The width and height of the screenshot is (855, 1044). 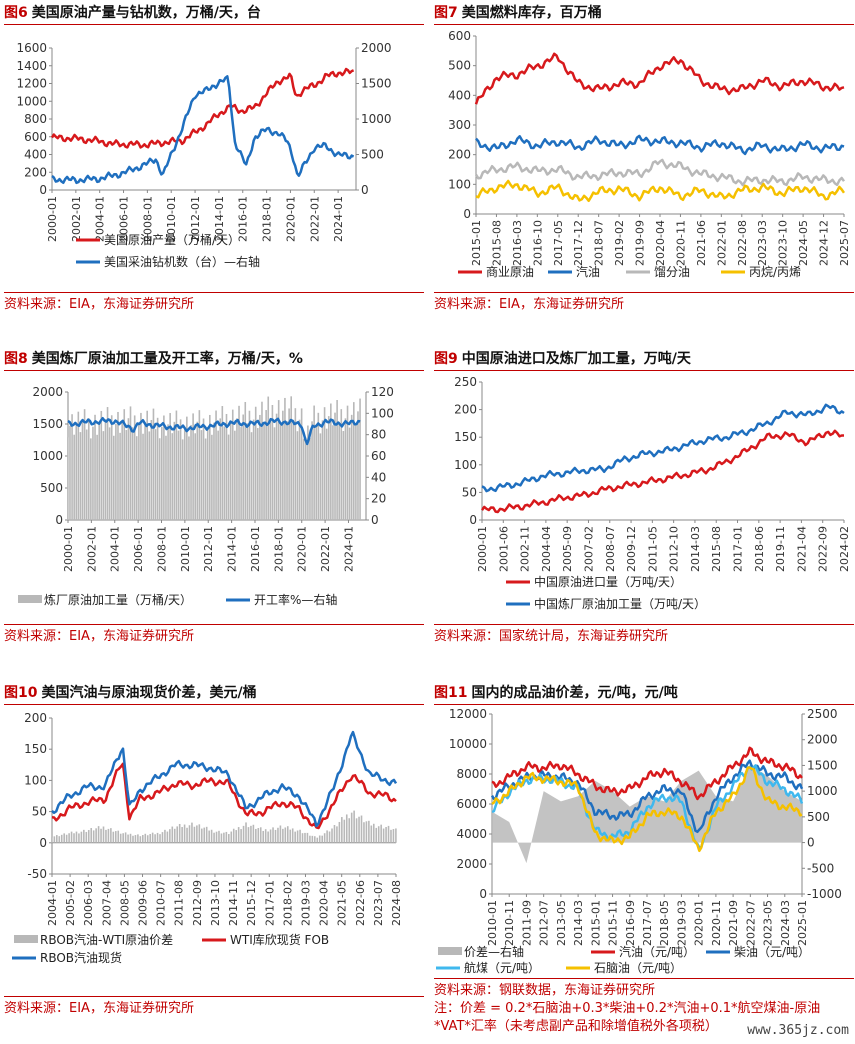 I want to click on x-tick-label: 2006-01, so click(x=138, y=549).